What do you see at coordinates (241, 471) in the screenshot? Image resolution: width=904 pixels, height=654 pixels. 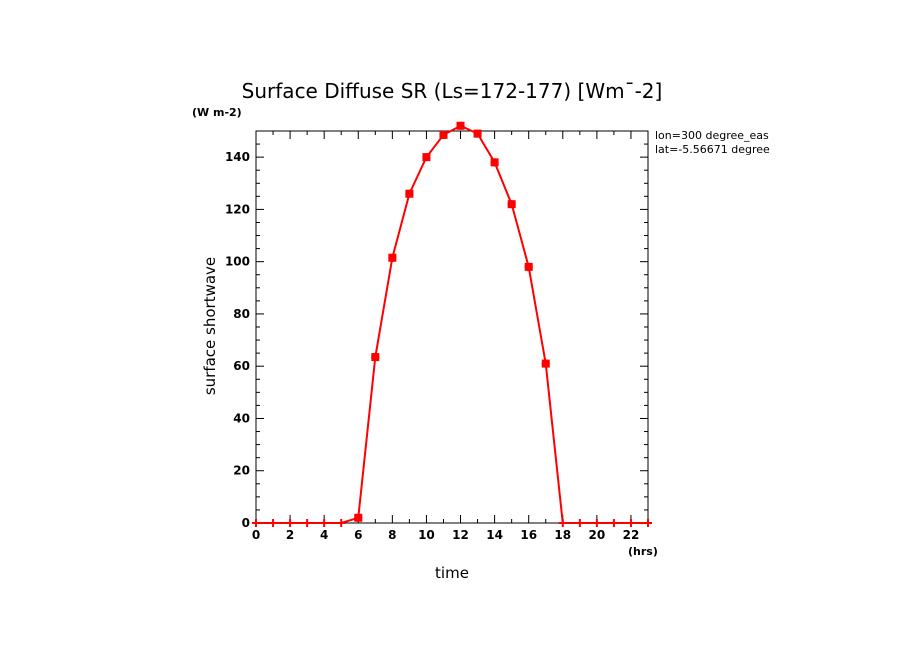 I see `y-tick-label: 20` at bounding box center [241, 471].